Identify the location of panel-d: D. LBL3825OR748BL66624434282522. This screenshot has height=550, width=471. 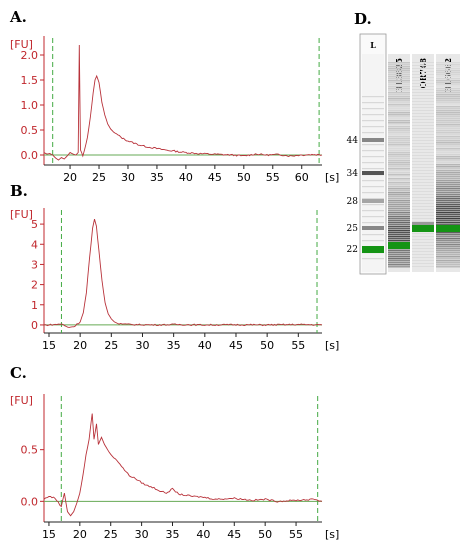
(403, 142).